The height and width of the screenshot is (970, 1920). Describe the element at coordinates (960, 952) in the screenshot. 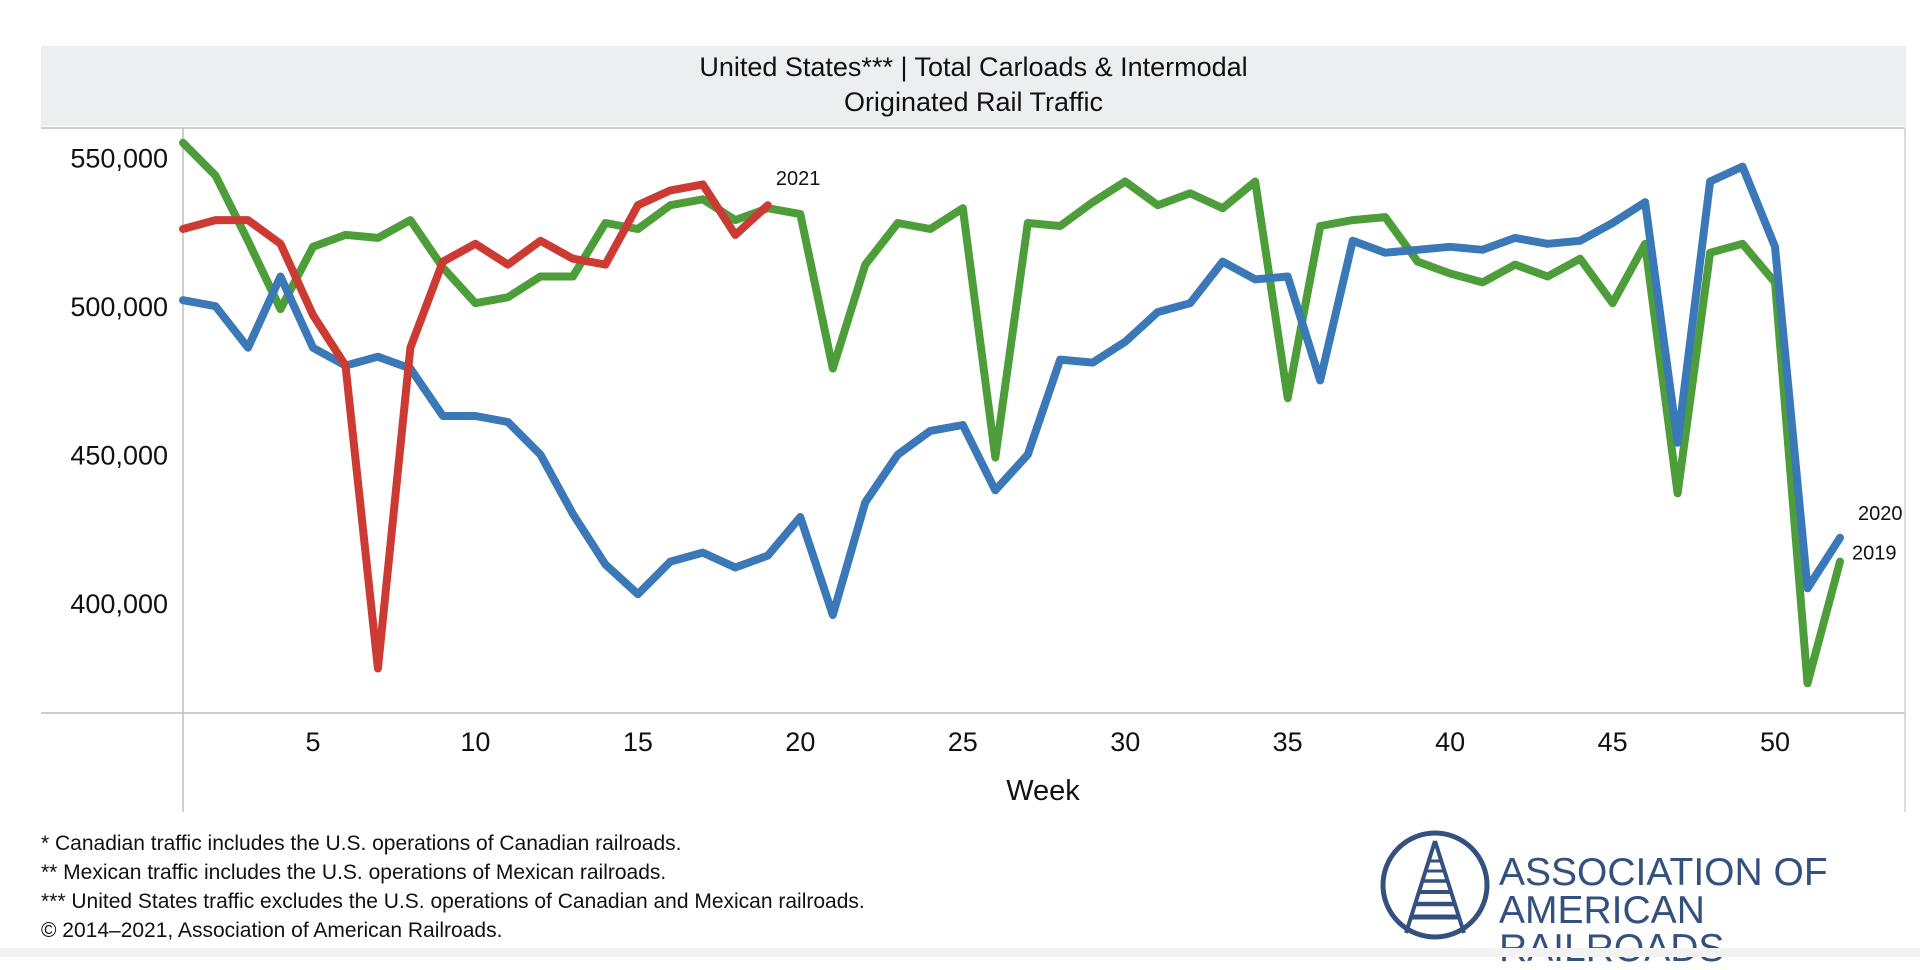

I see `bottom-strip` at that location.